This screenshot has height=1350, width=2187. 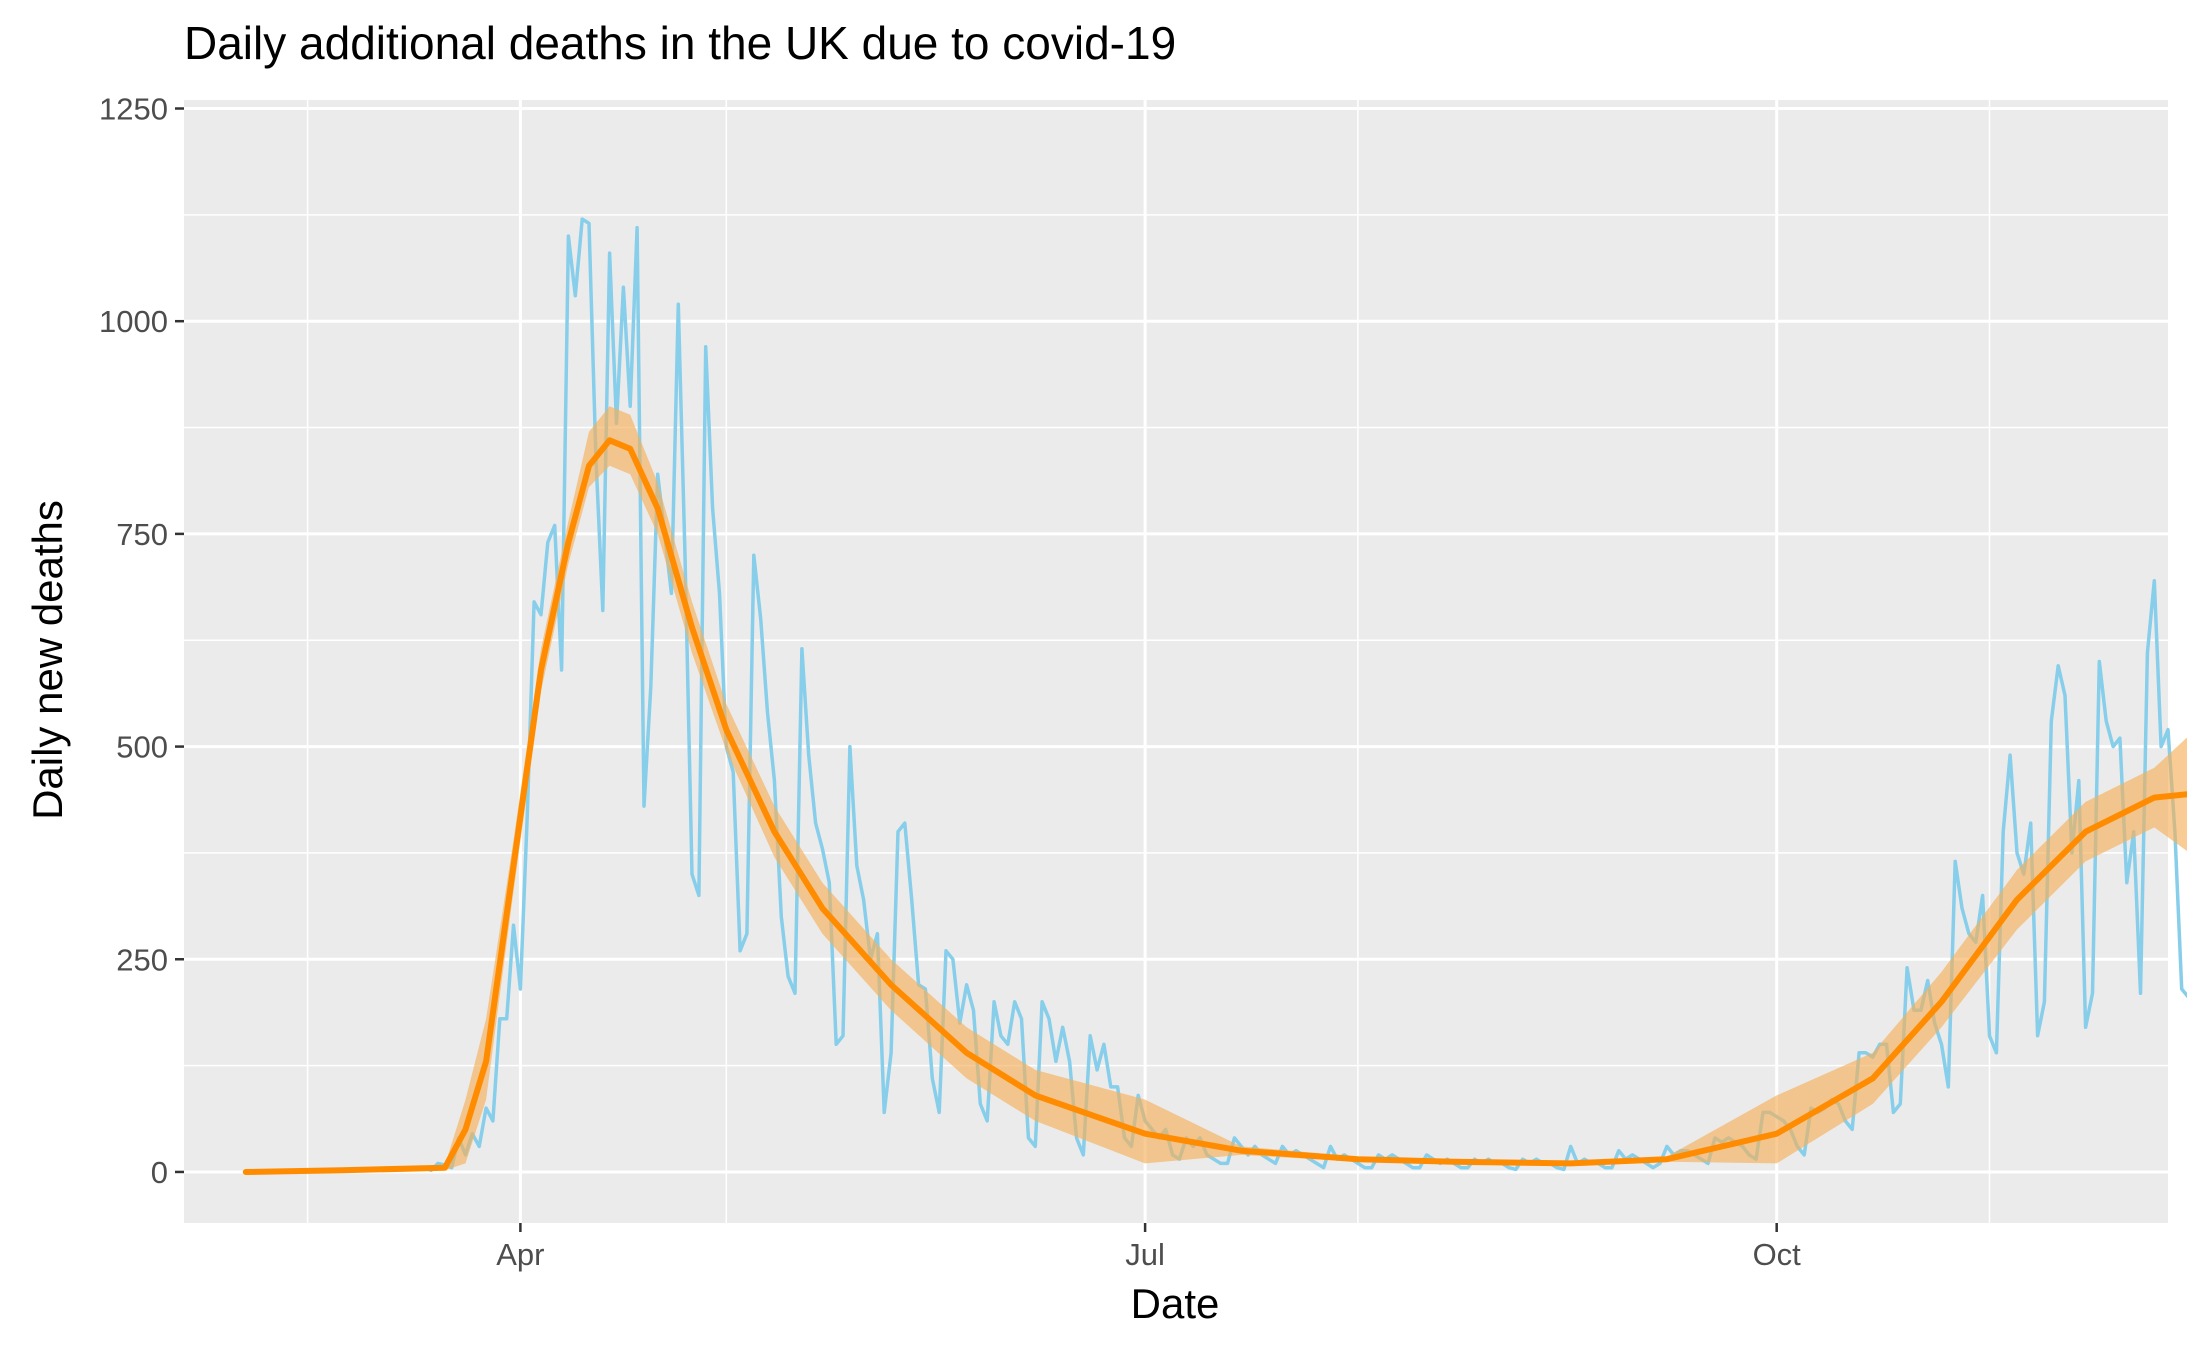 I want to click on x-tick-label: Apr, so click(x=520, y=1254).